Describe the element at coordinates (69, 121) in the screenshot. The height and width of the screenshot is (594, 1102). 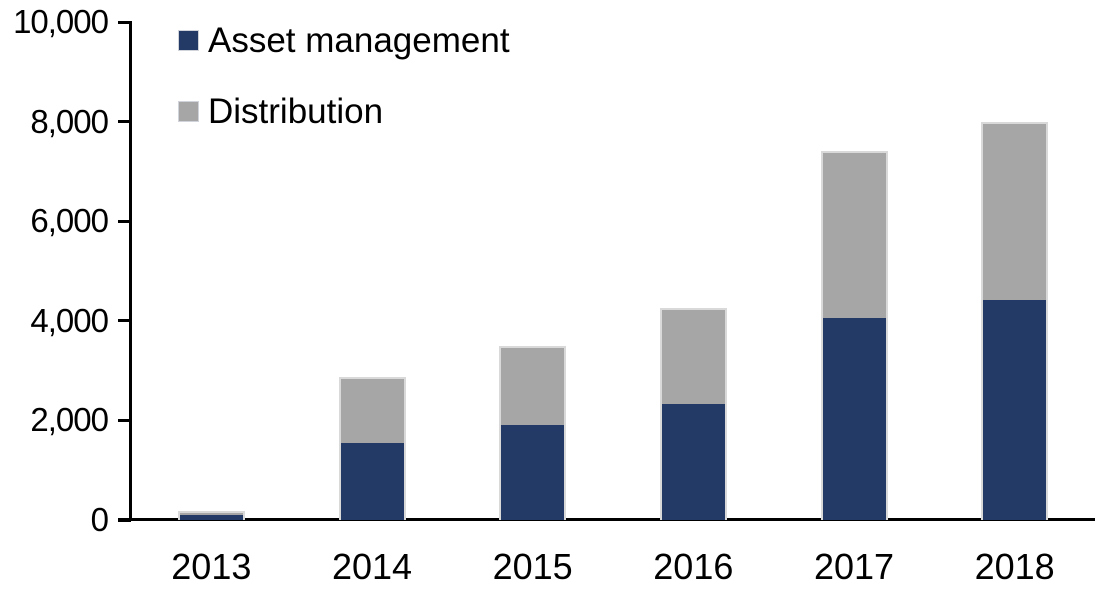
I see `y-axis-tick-label: 8,000` at that location.